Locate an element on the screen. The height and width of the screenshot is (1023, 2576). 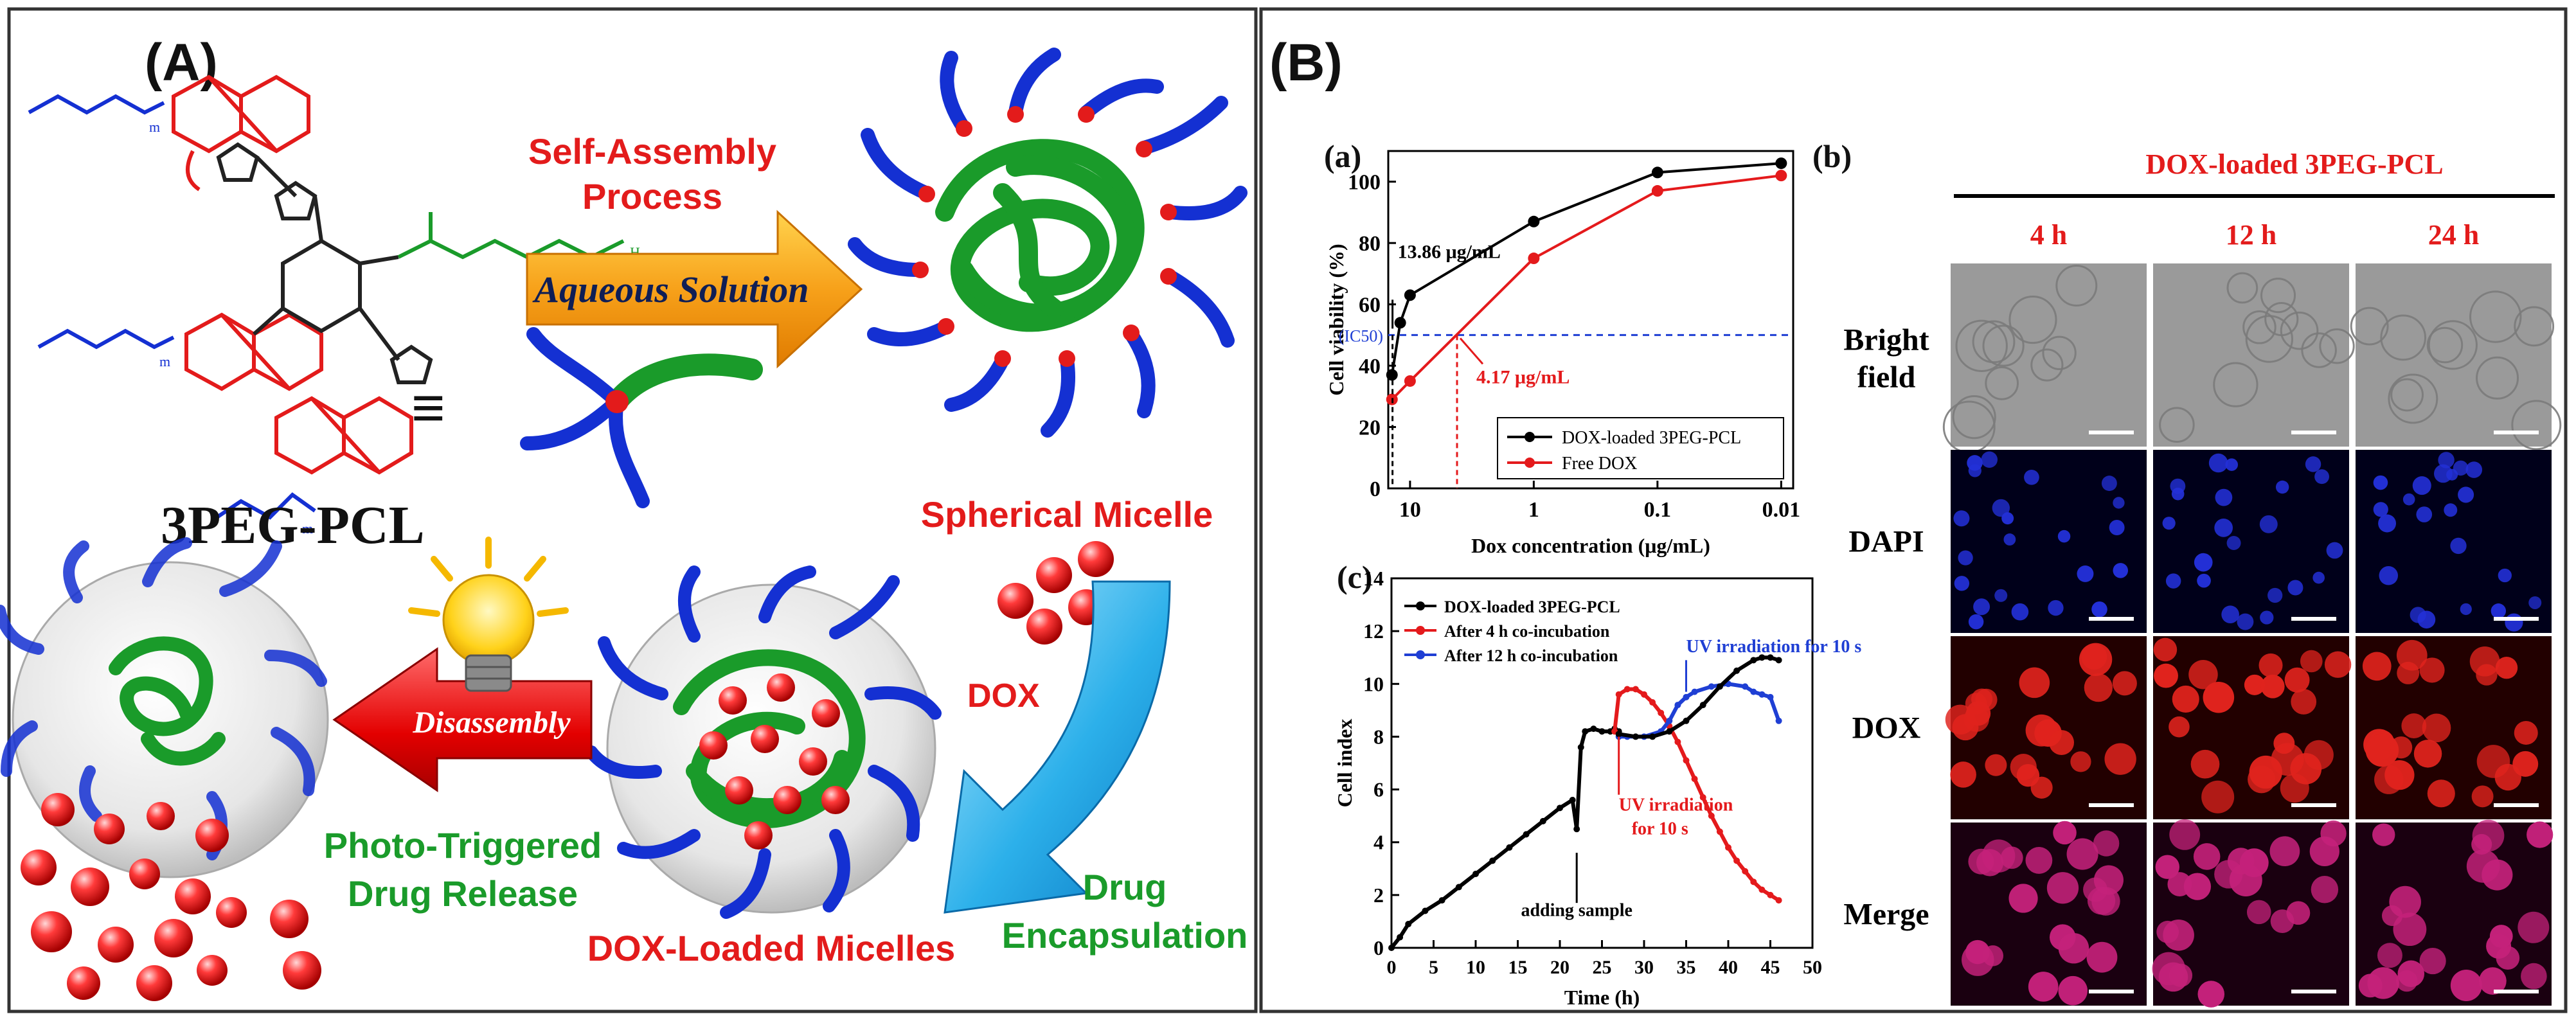
microscopy-row-label: Merge is located at coordinates (1886, 915).